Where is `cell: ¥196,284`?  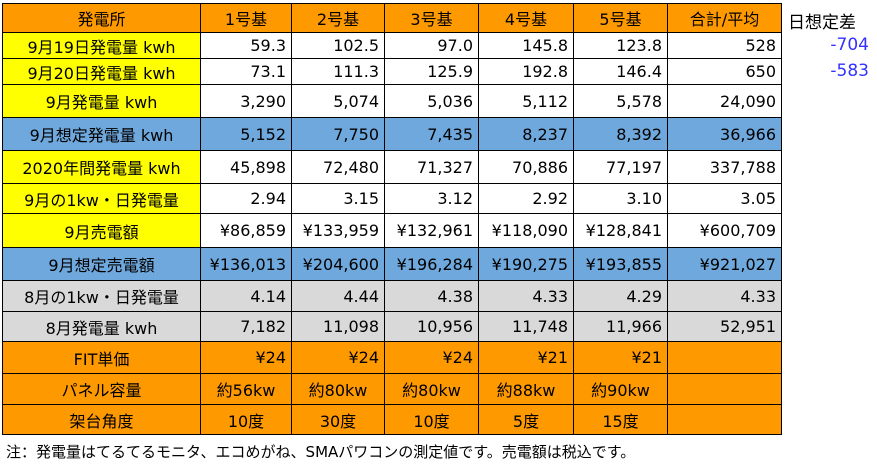
cell: ¥196,284 is located at coordinates (431, 264).